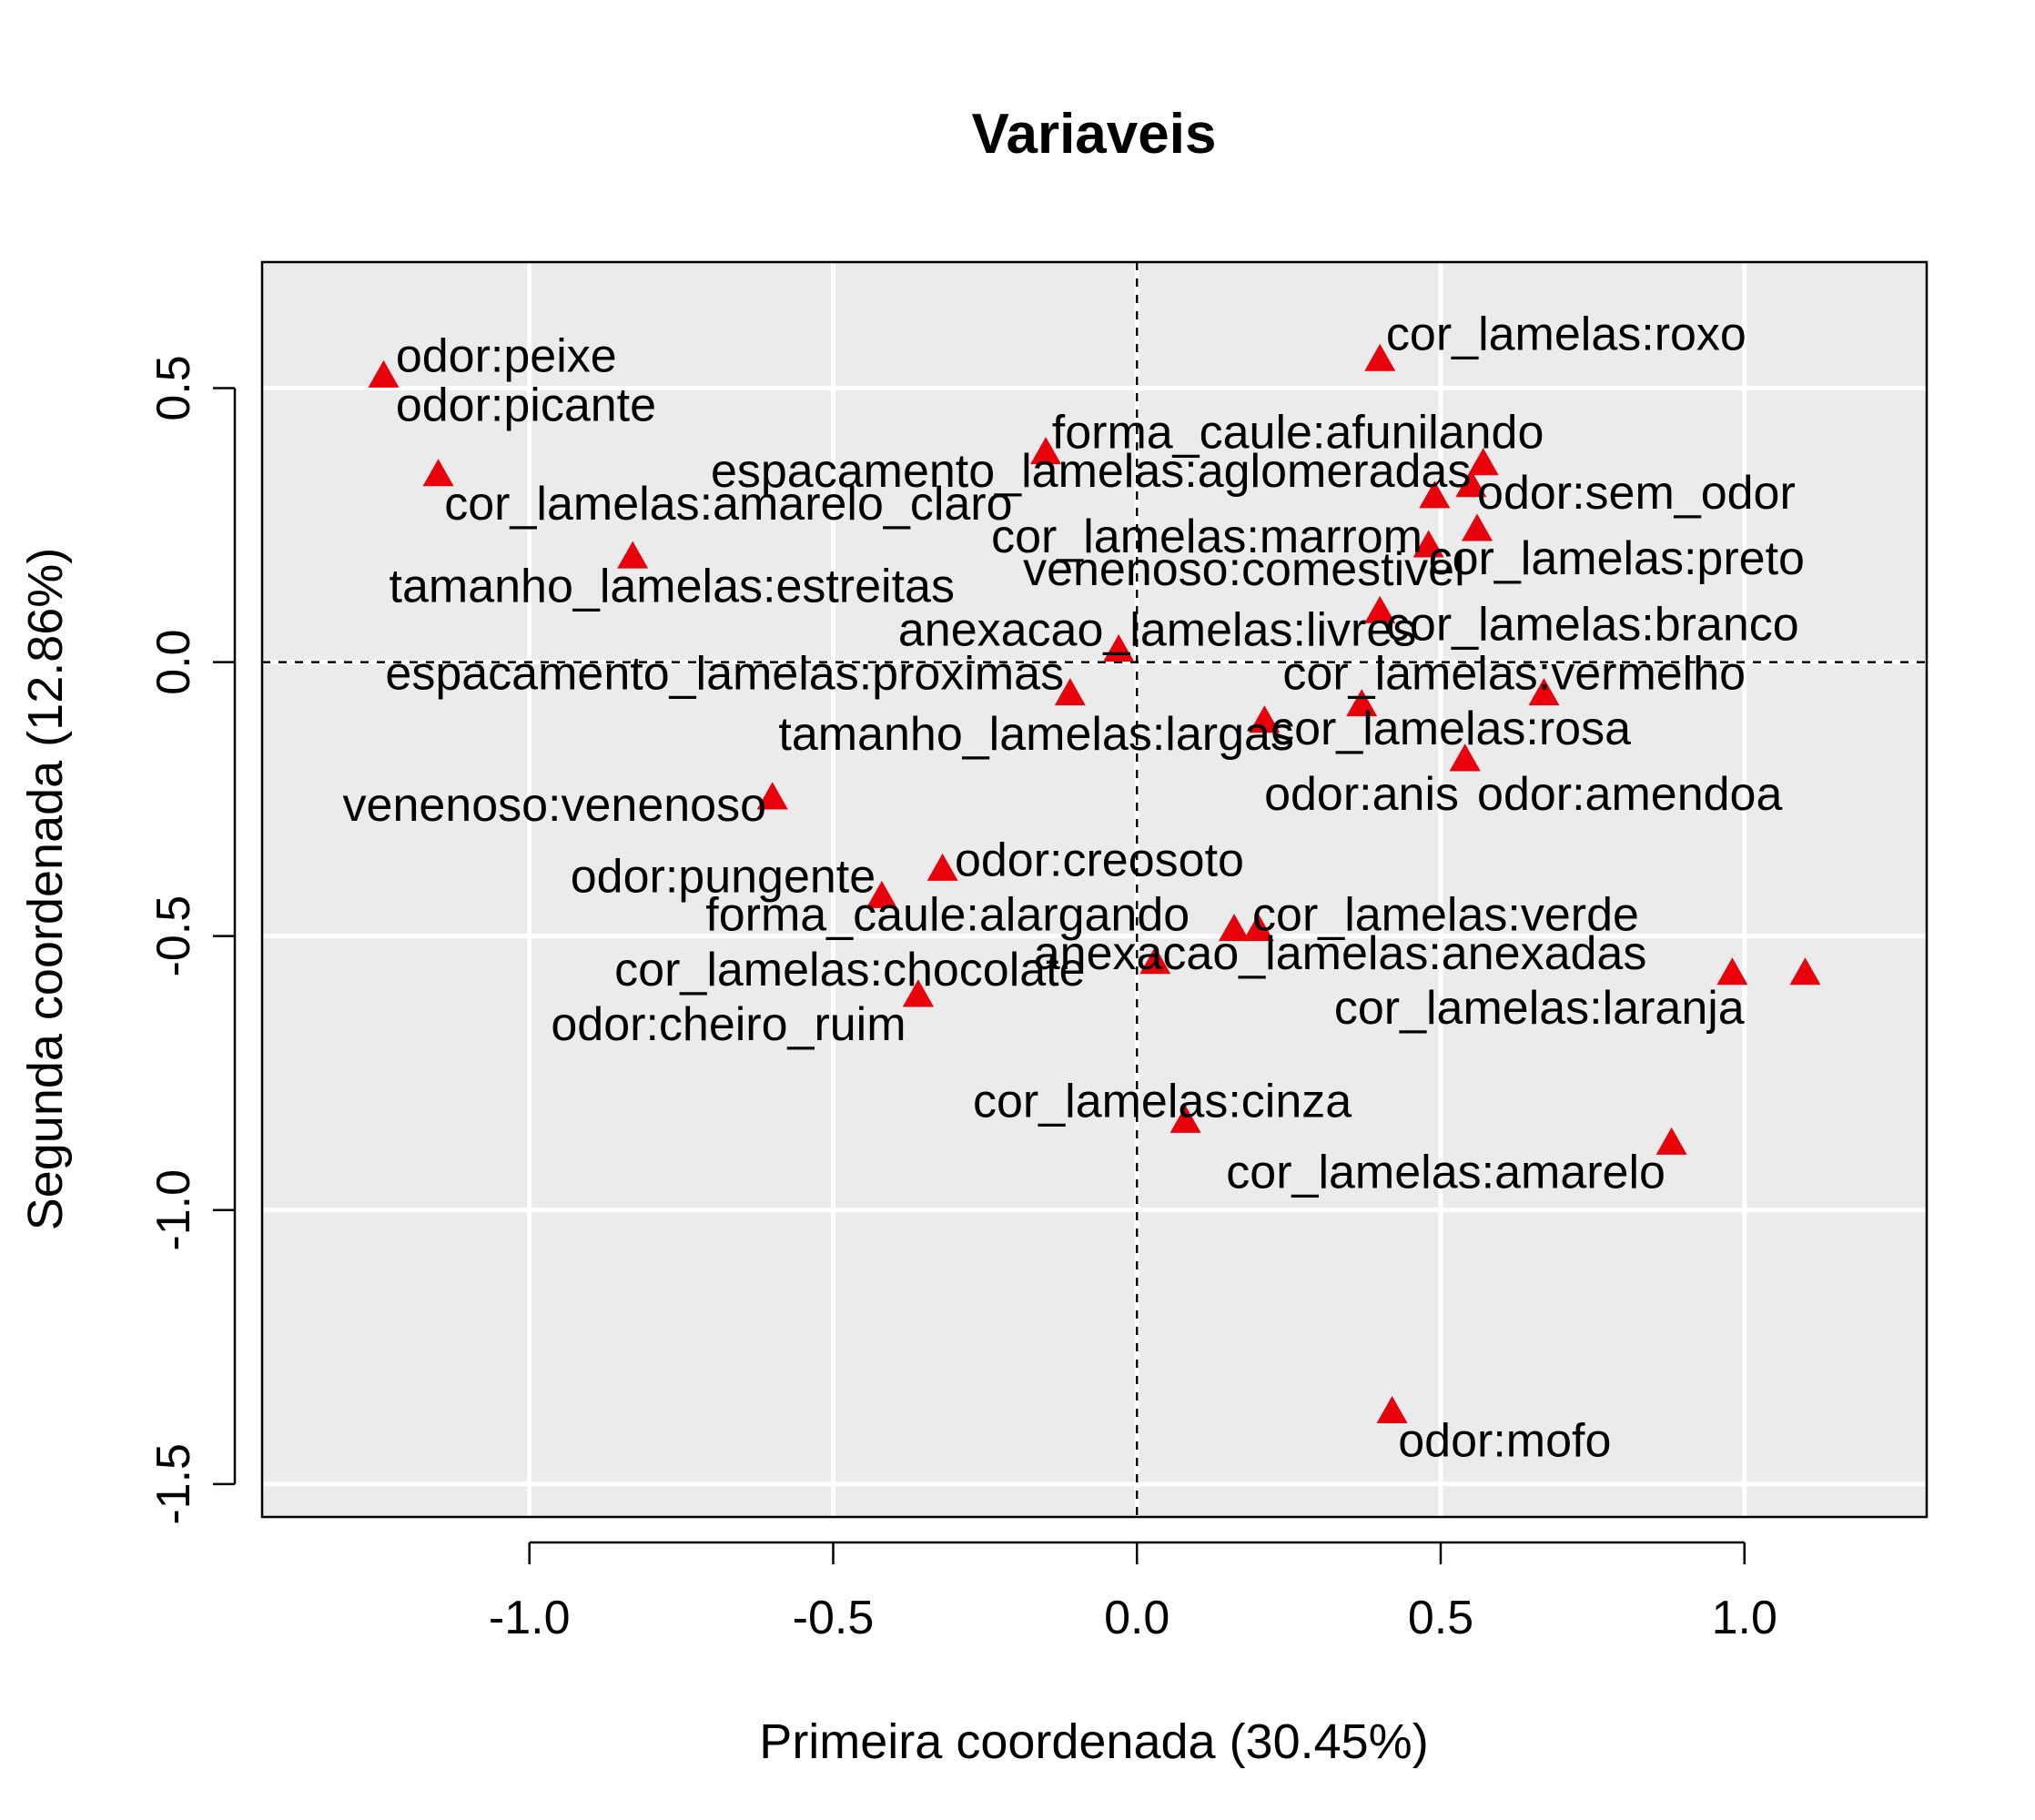  I want to click on point-label-8: cor_lamelas:marrom, so click(1206, 537).